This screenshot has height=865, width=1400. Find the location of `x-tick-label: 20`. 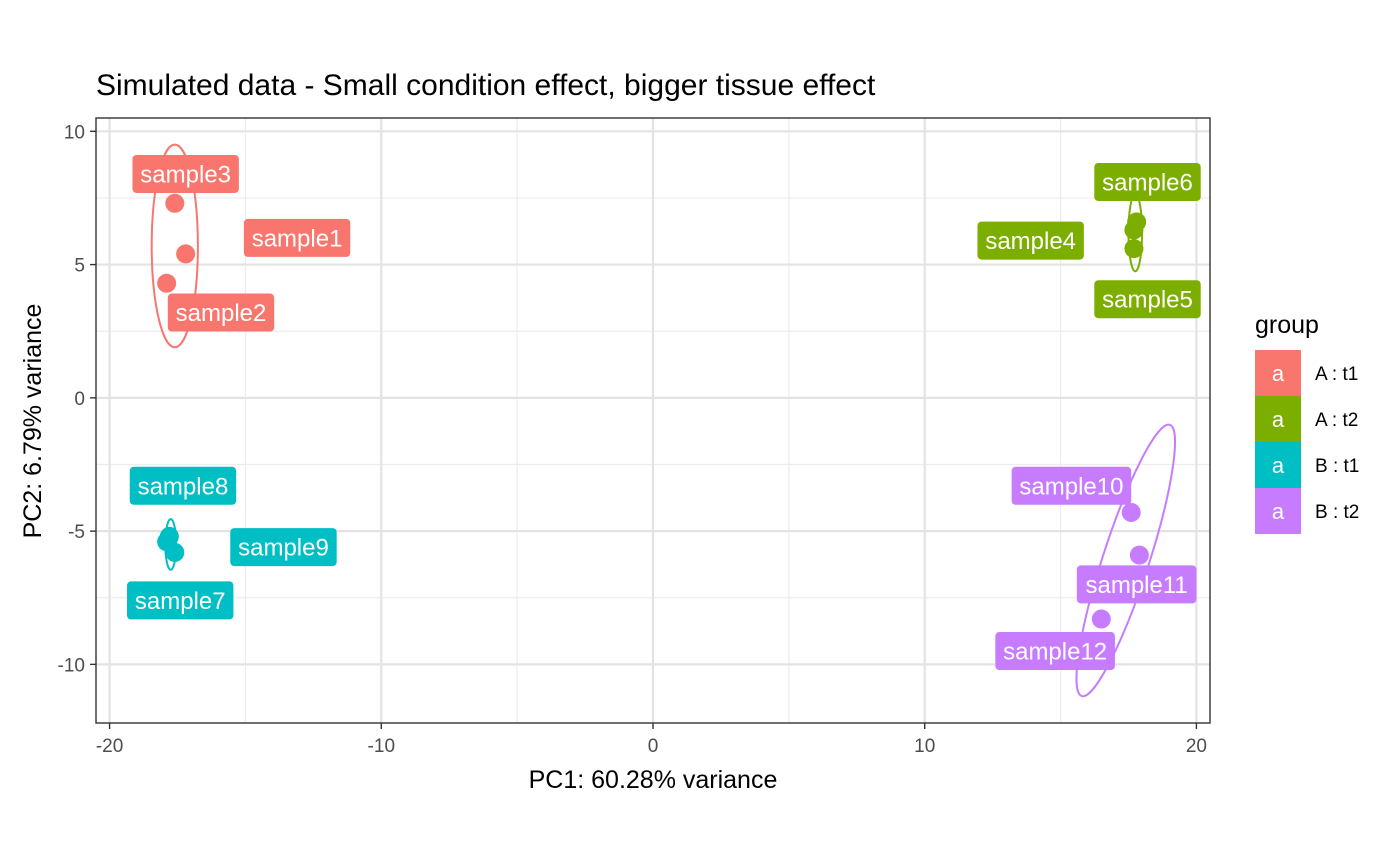

x-tick-label: 20 is located at coordinates (1196, 746).